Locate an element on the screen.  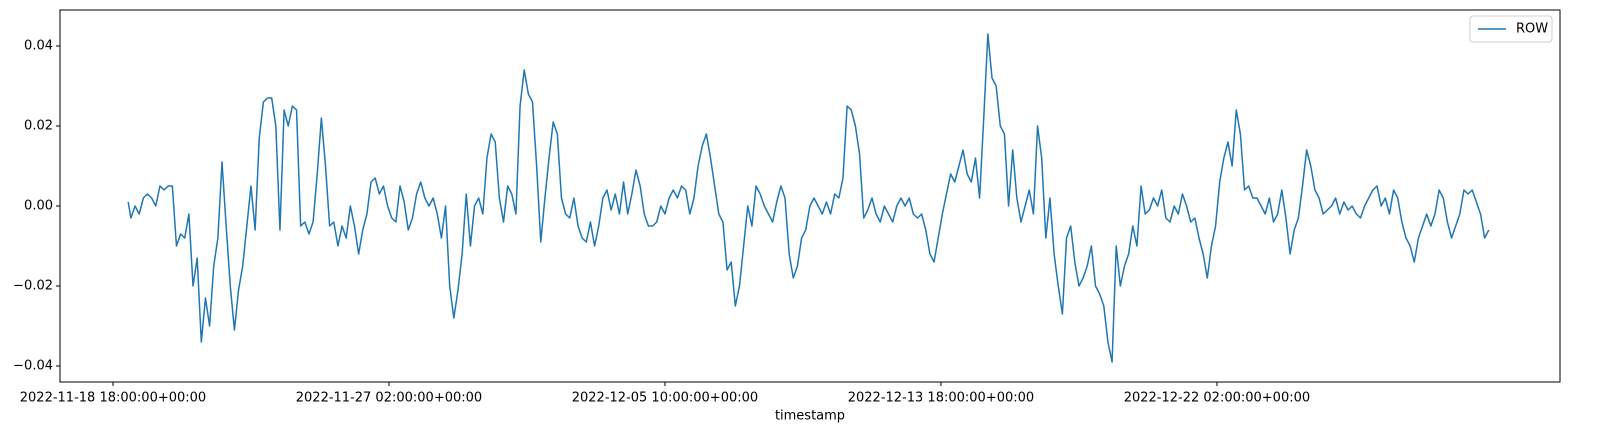
x-tick-label: 2022-11-18 18:00:00+00:00 is located at coordinates (113, 398).